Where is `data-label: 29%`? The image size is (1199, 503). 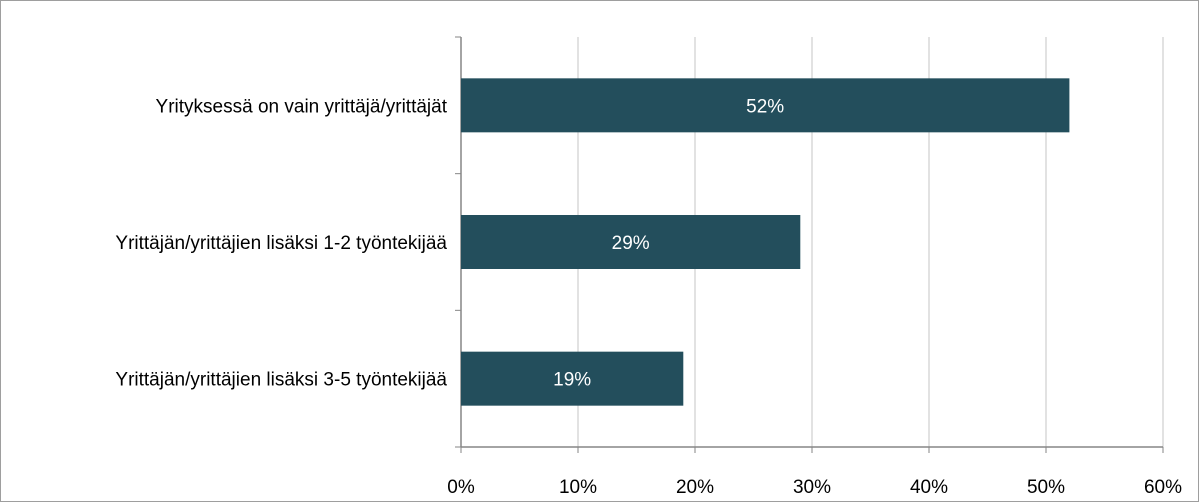 data-label: 29% is located at coordinates (631, 243).